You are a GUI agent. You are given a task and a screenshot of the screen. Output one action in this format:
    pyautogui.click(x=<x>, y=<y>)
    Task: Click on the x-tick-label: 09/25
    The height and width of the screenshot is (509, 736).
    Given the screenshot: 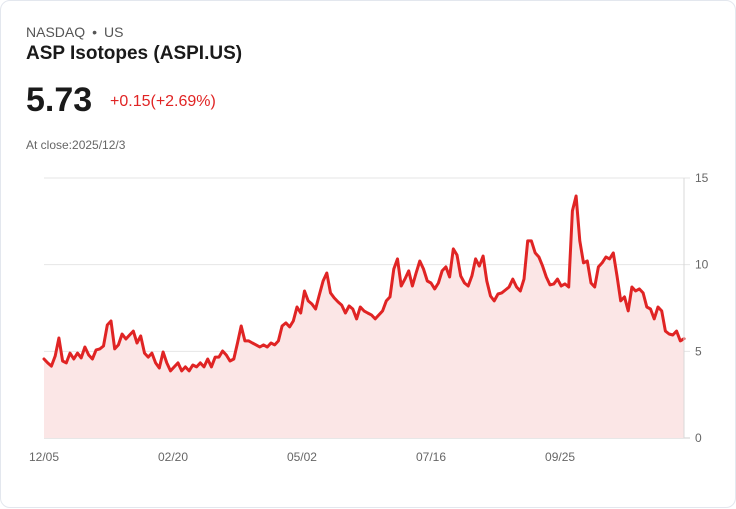 What is the action you would take?
    pyautogui.click(x=560, y=457)
    